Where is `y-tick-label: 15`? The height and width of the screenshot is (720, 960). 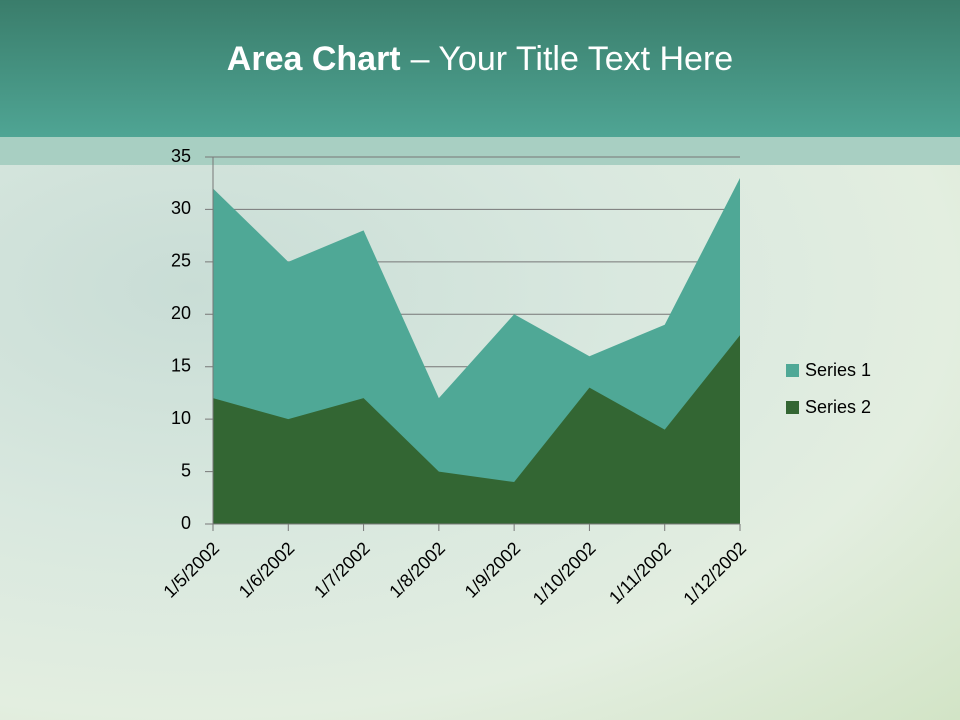 y-tick-label: 15 is located at coordinates (181, 365).